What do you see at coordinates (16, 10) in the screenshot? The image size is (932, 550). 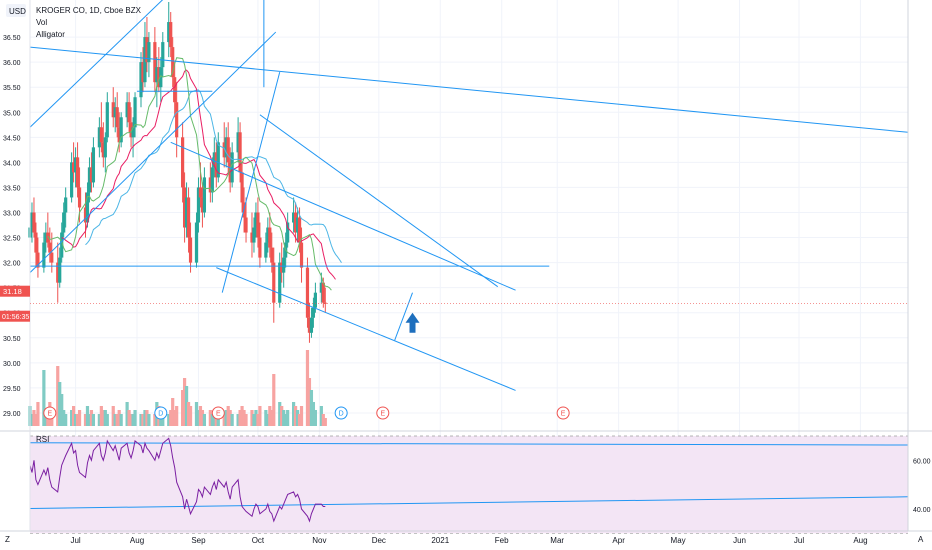 I see `currency-badge` at bounding box center [16, 10].